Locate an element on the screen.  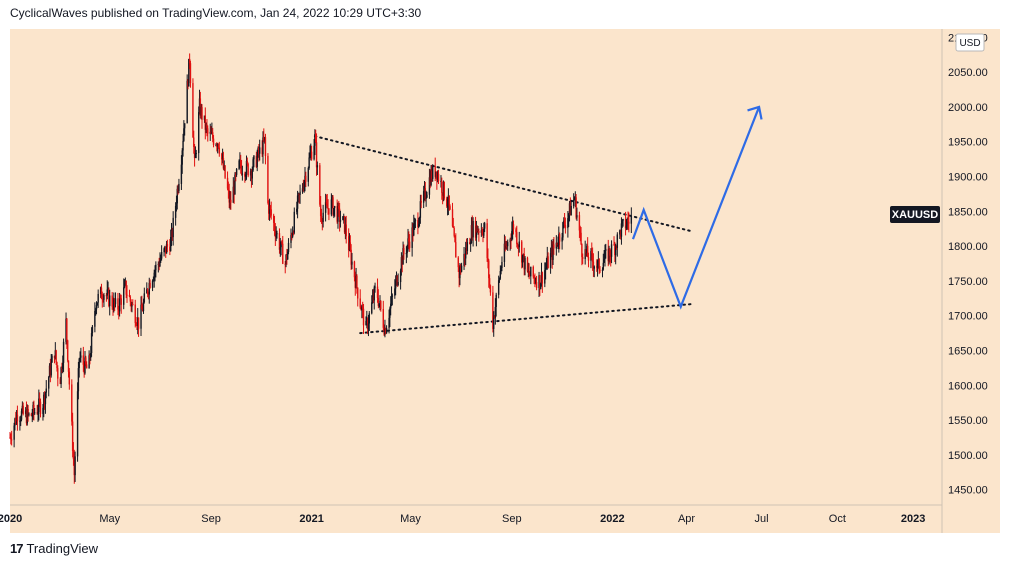
y-tick-label: 1450.00 is located at coordinates (968, 491).